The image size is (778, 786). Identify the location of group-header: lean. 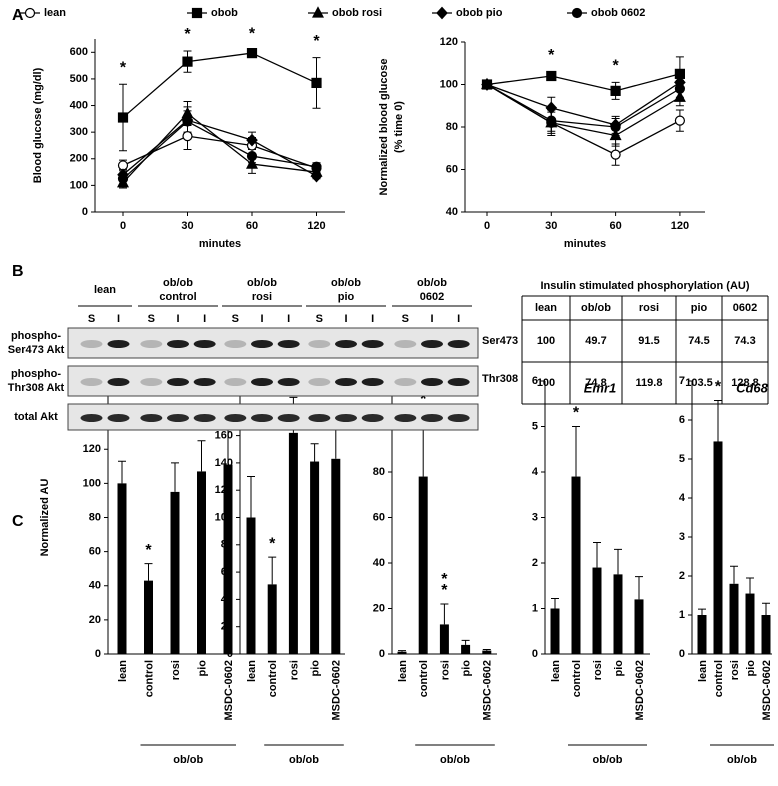
(105, 290).